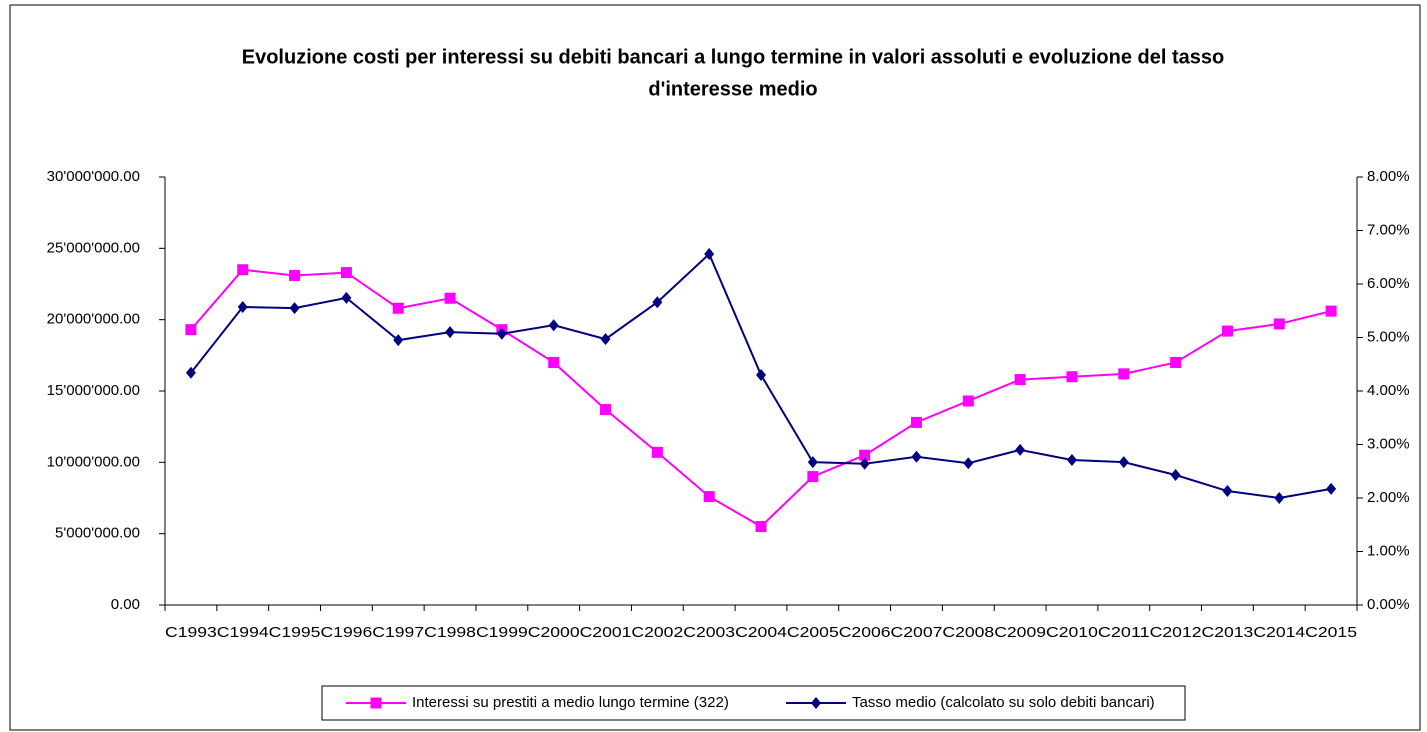 Image resolution: width=1427 pixels, height=732 pixels. Describe the element at coordinates (753, 703) in the screenshot. I see `legend` at that location.